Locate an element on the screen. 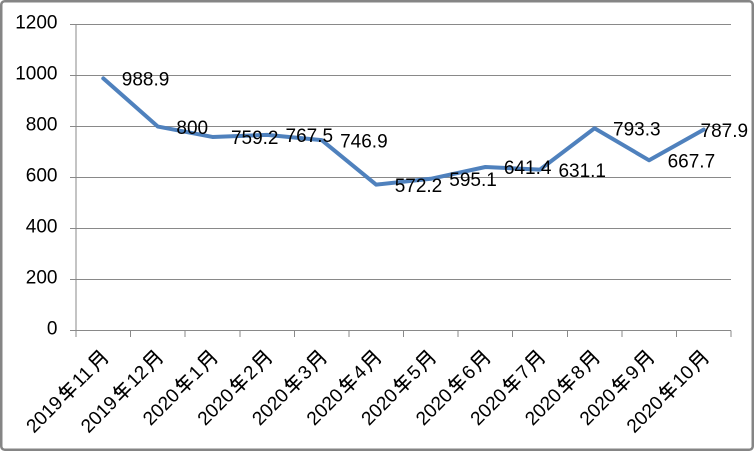 The width and height of the screenshot is (754, 451). svg-text: 631.1 is located at coordinates (582, 171).